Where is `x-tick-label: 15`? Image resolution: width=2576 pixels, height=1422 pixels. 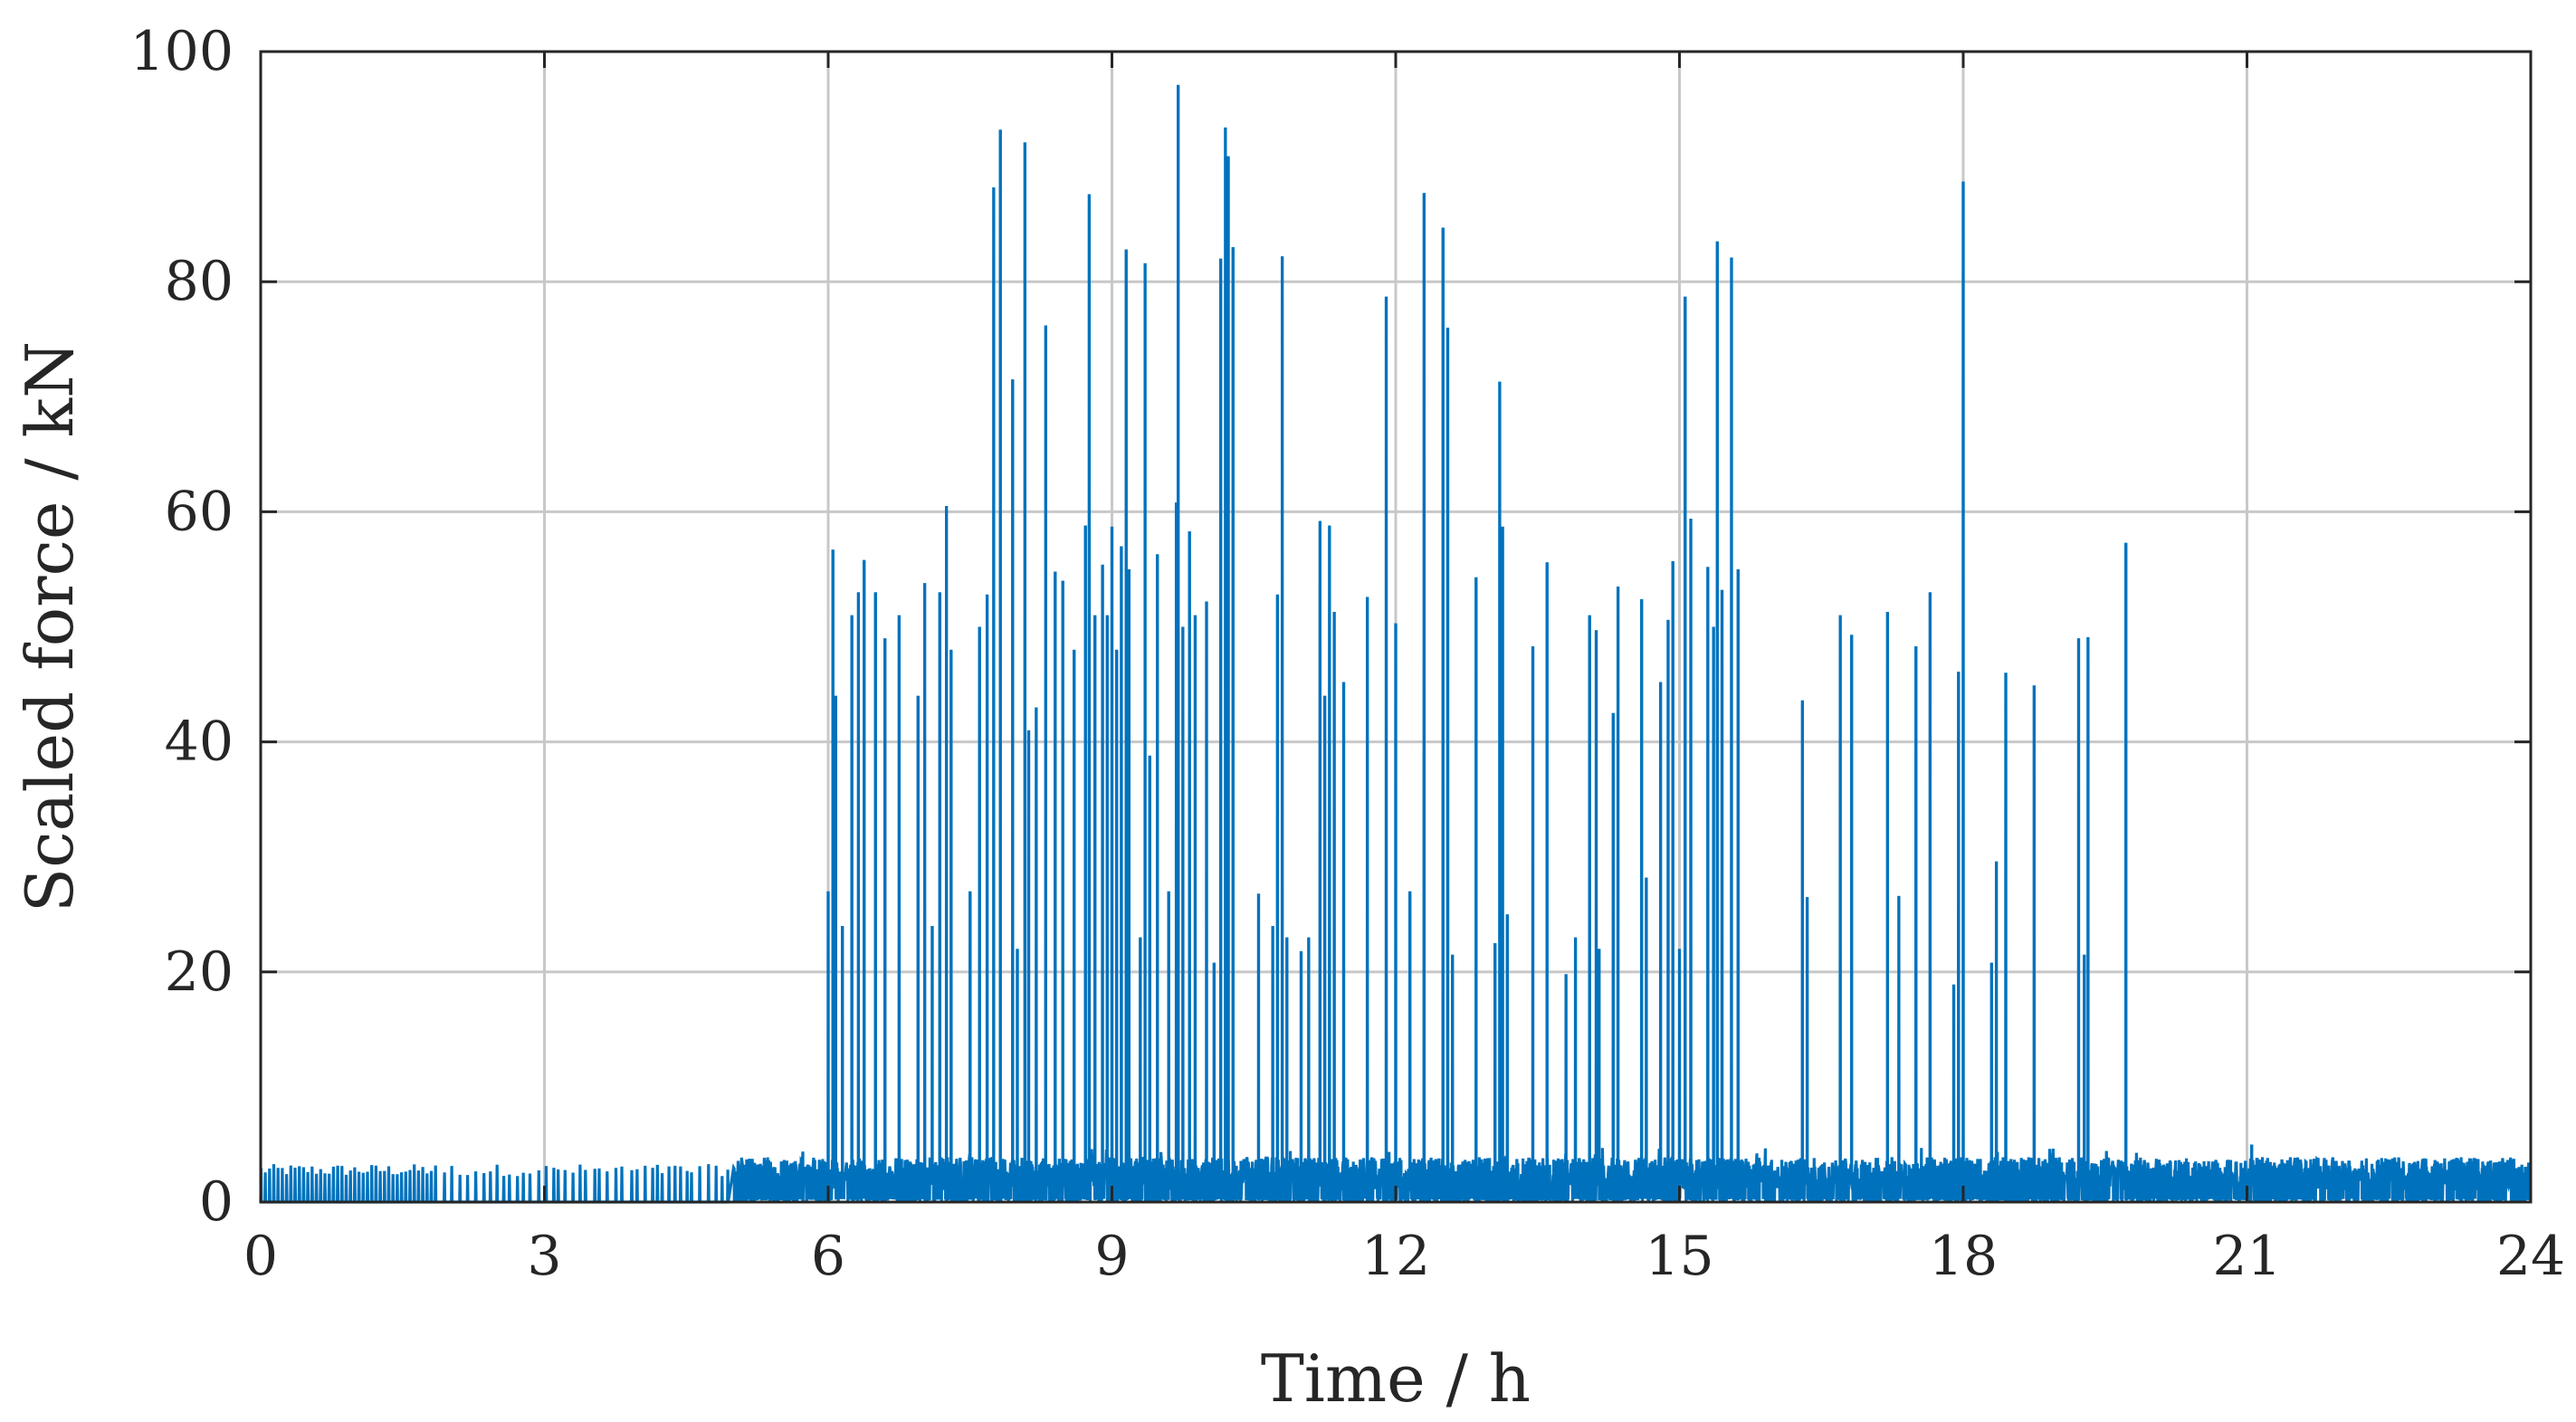 x-tick-label: 15 is located at coordinates (1679, 1257).